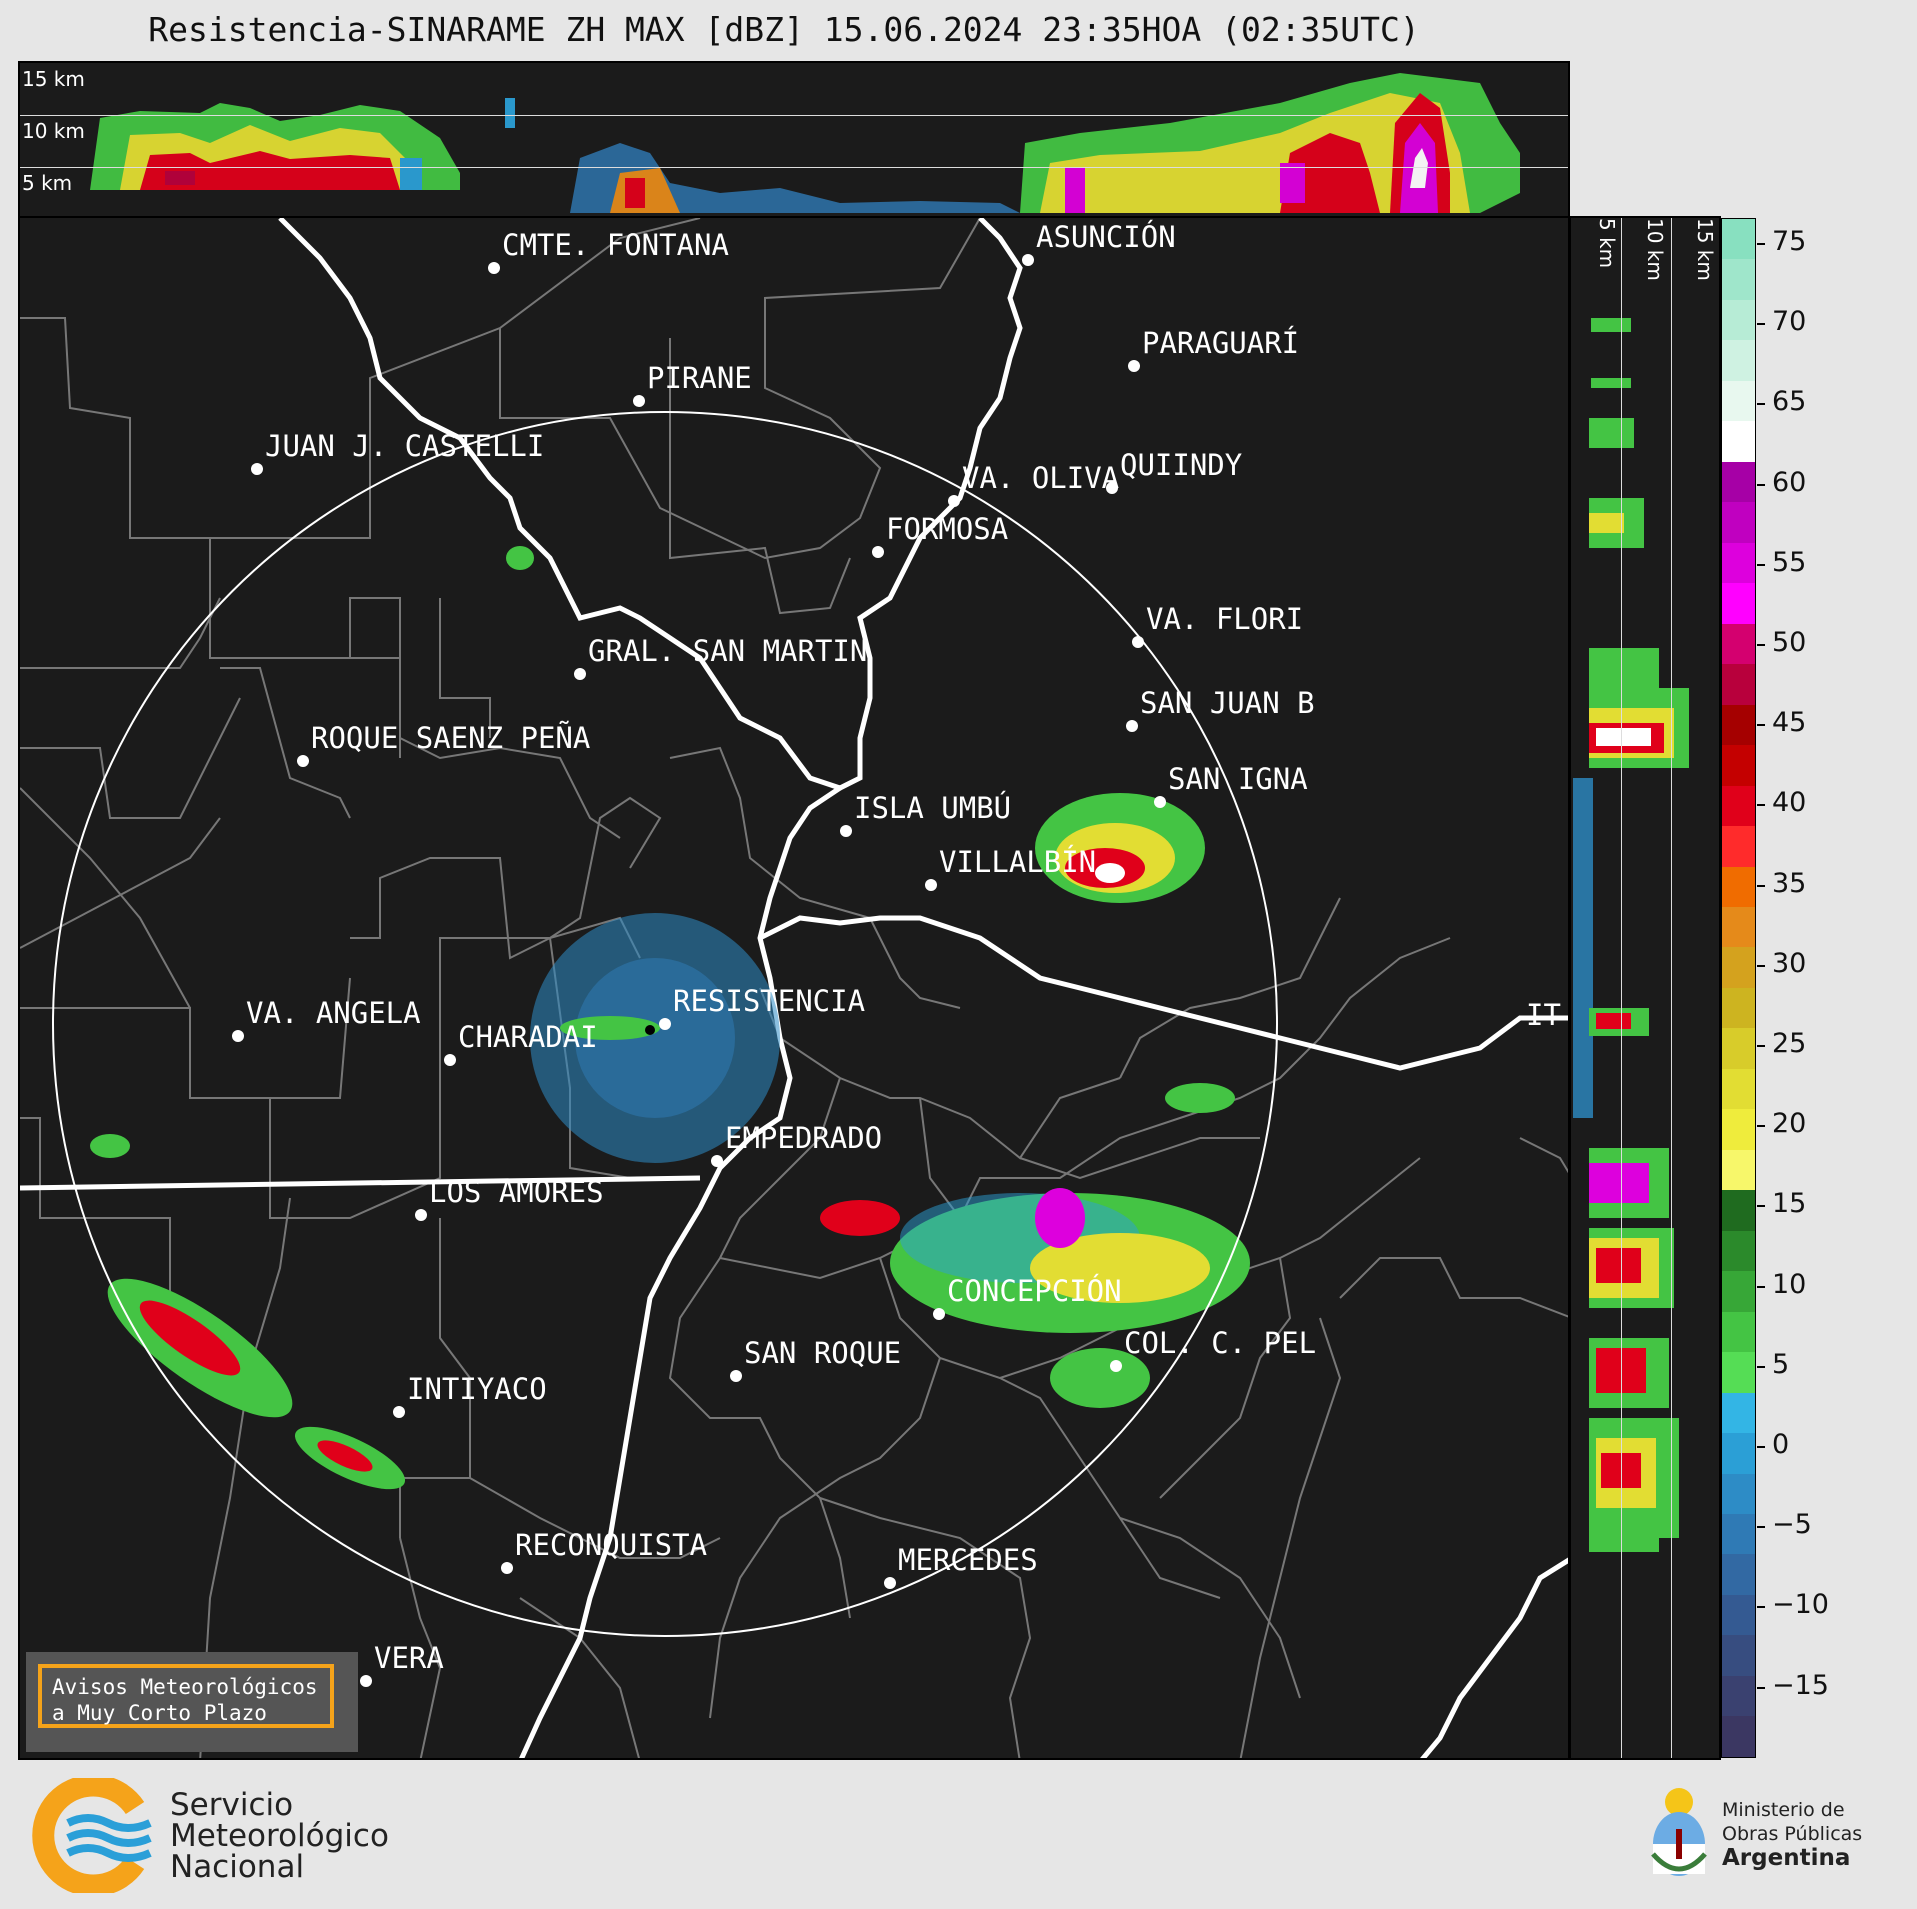 The image size is (1917, 1909). Describe the element at coordinates (232, 1805) in the screenshot. I see `smn-line-1: Servicio` at that location.